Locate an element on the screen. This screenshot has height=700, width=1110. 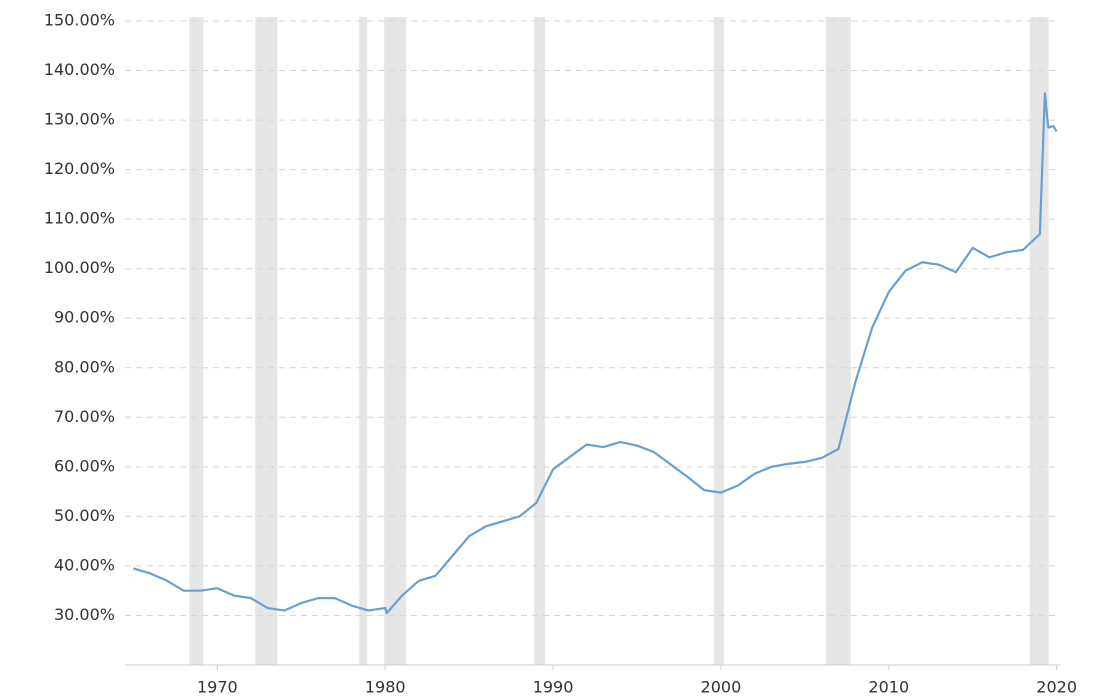
x-tick-label: 2000 is located at coordinates (721, 687).